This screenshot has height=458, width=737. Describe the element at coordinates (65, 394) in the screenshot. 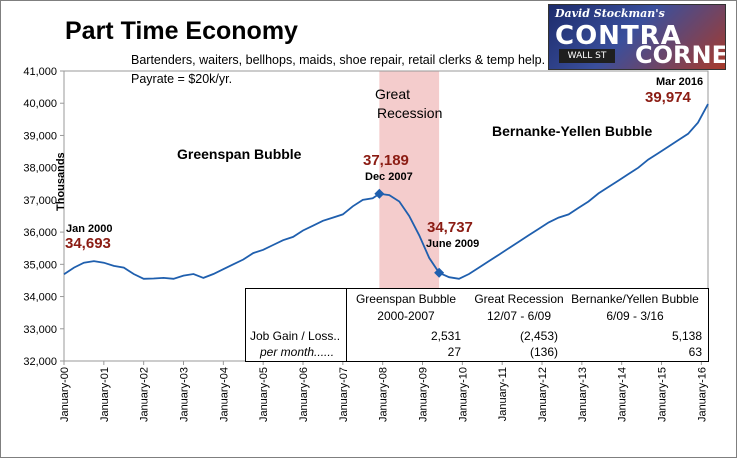

I see `x-tick-label: January-00` at that location.